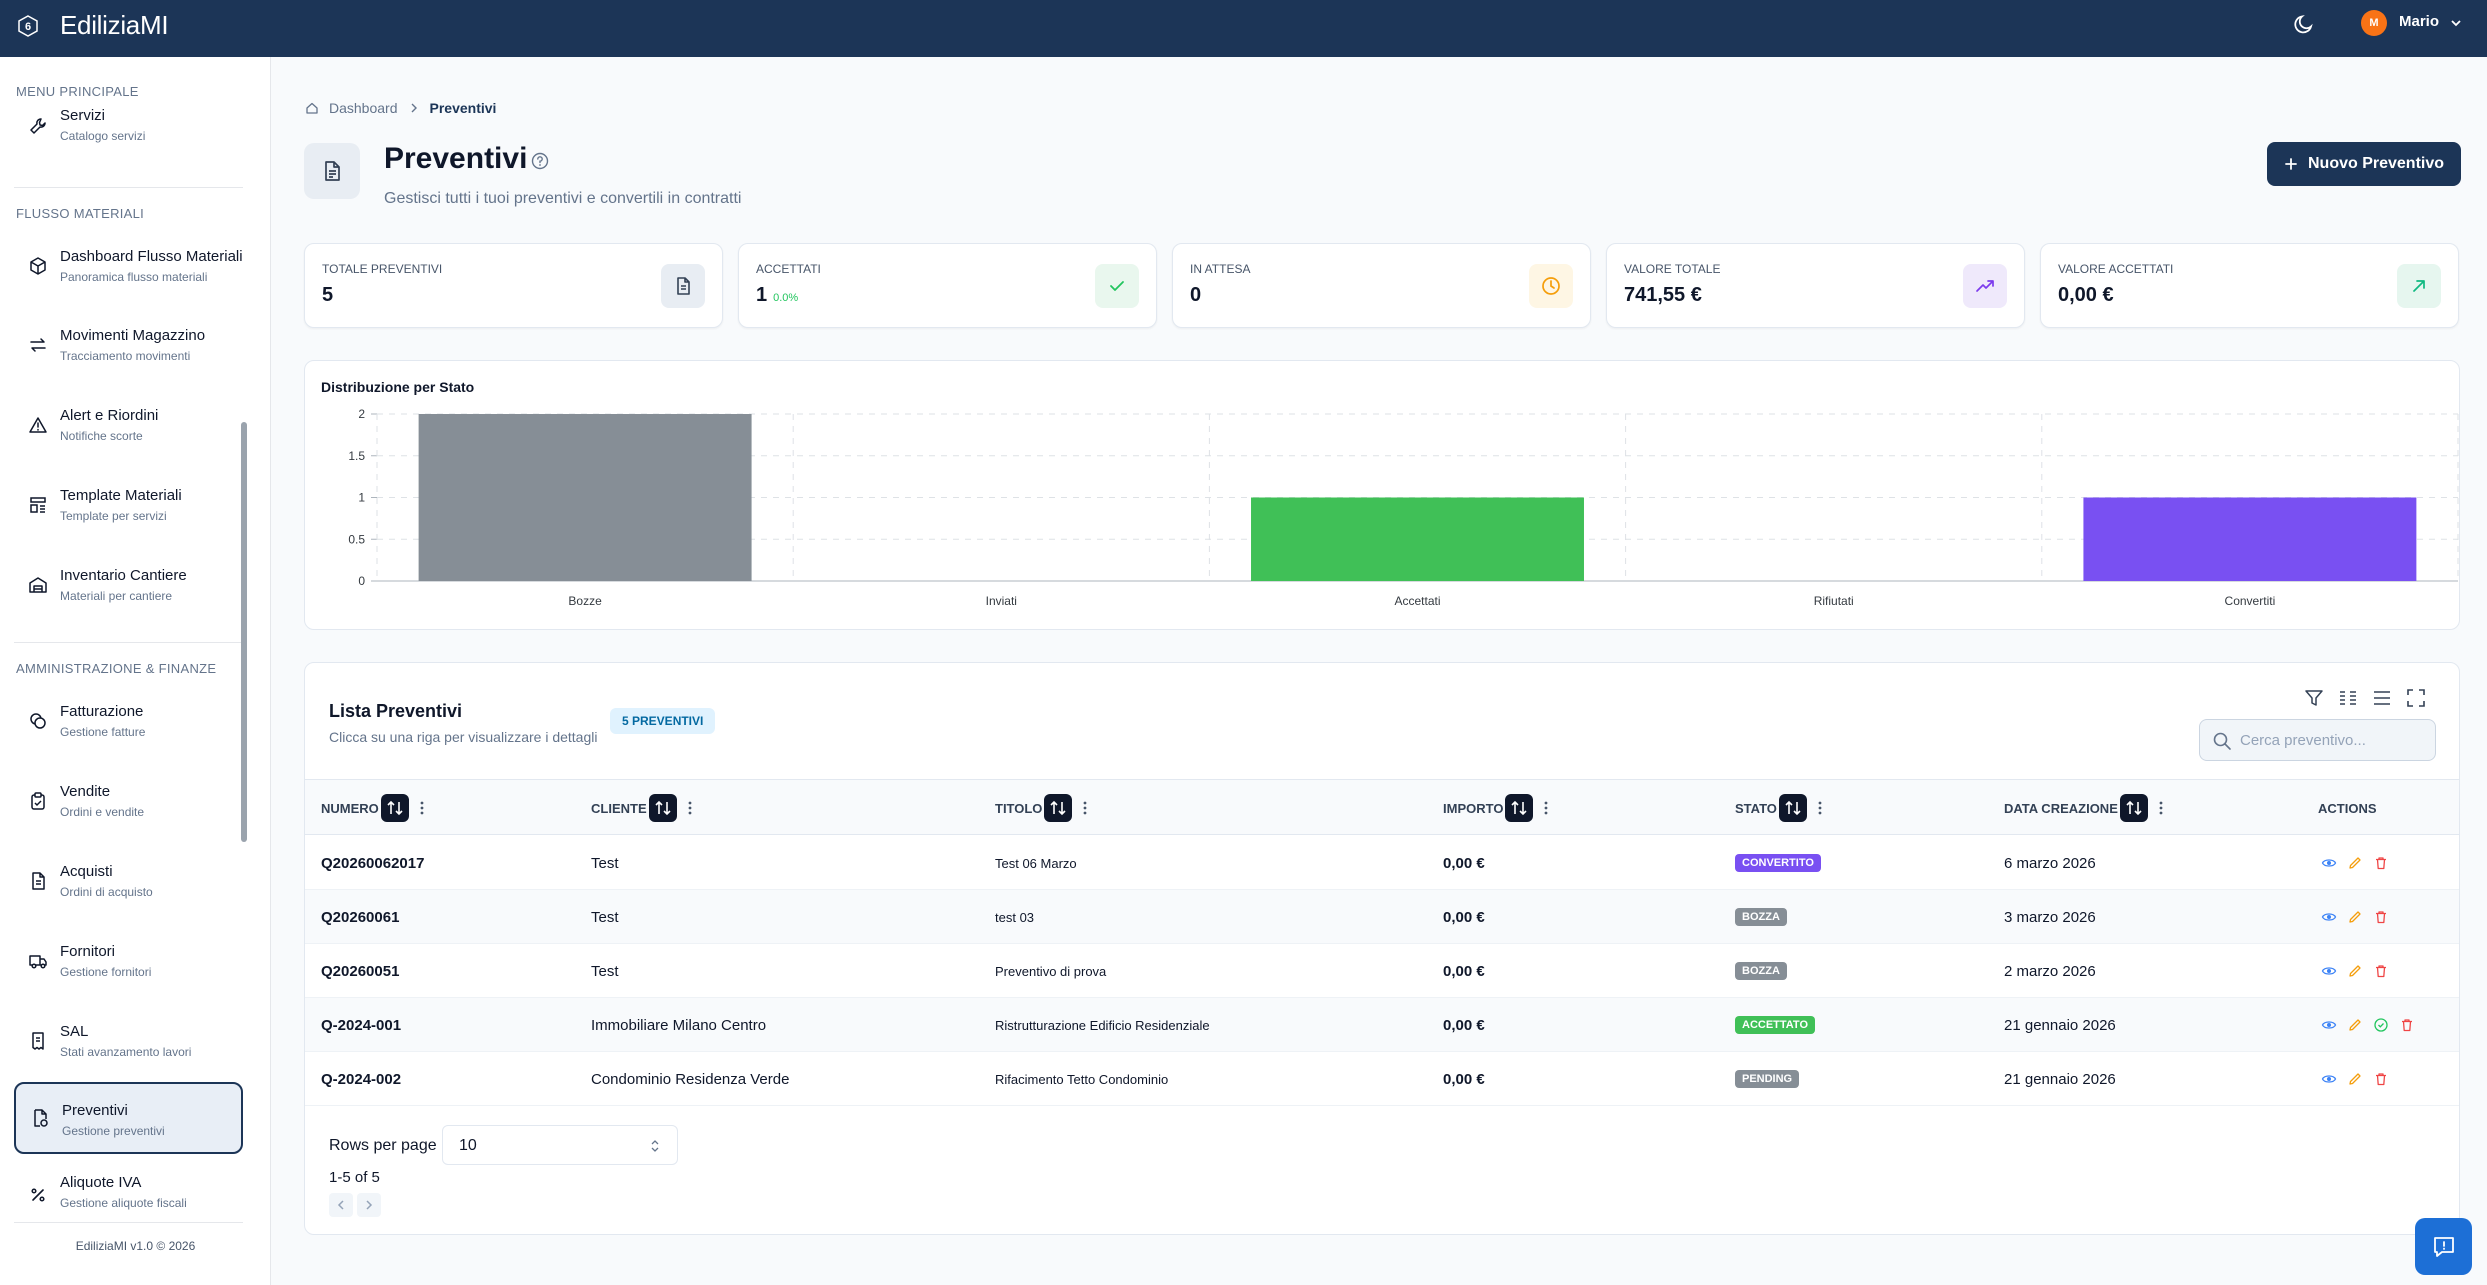 The width and height of the screenshot is (2487, 1285). I want to click on sidebar-item-label: Aliquote IVA, so click(101, 1182).